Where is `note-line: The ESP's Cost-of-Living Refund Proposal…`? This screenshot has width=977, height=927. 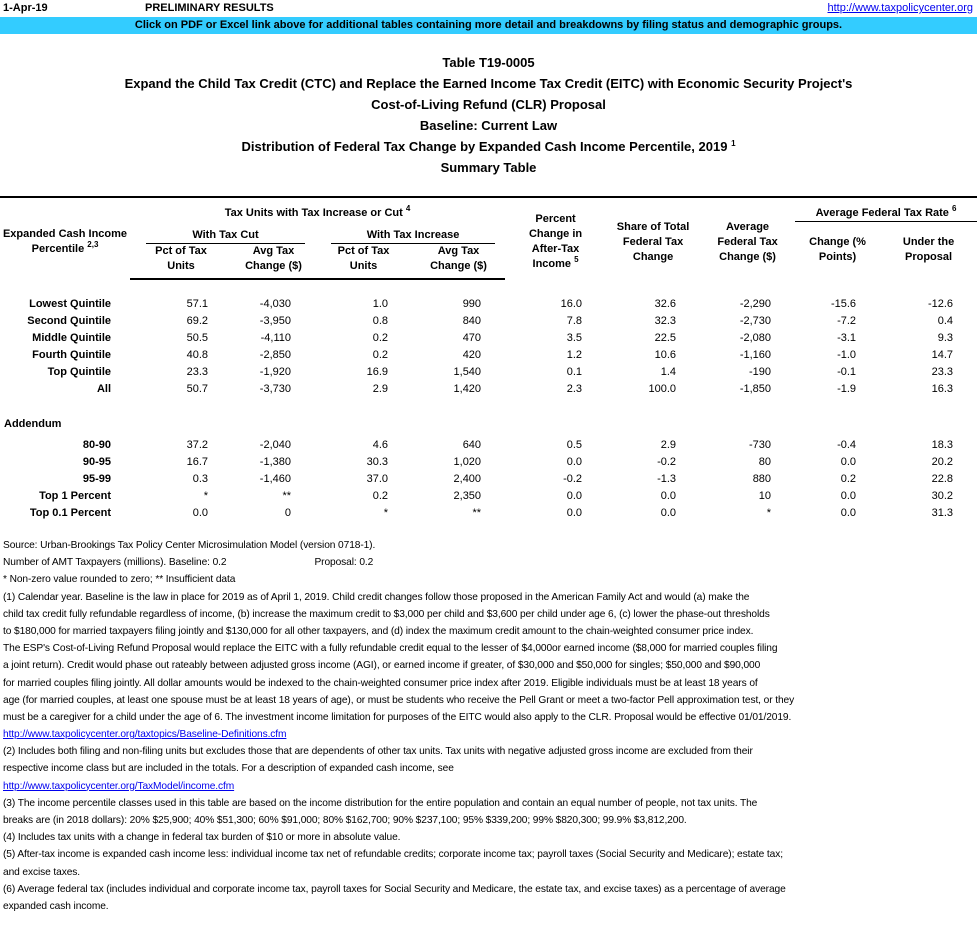
note-line: The ESP's Cost-of-Living Refund Proposal… is located at coordinates (390, 649).